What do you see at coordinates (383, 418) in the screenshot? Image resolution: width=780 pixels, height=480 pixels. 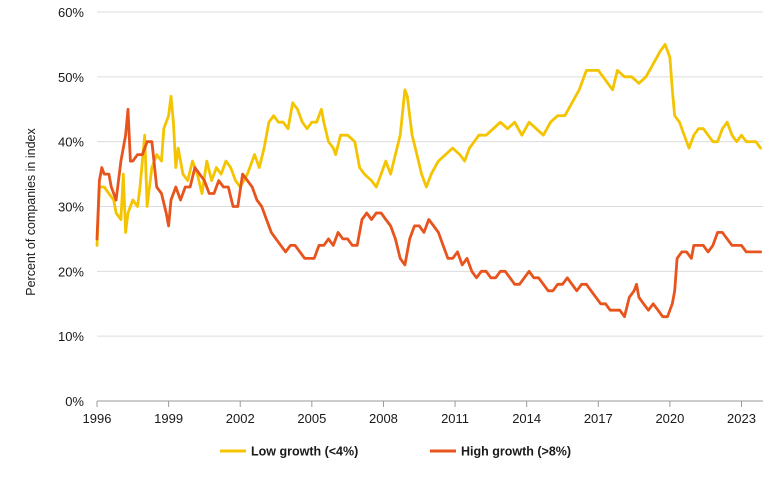 I see `x-tick-label: 2008` at bounding box center [383, 418].